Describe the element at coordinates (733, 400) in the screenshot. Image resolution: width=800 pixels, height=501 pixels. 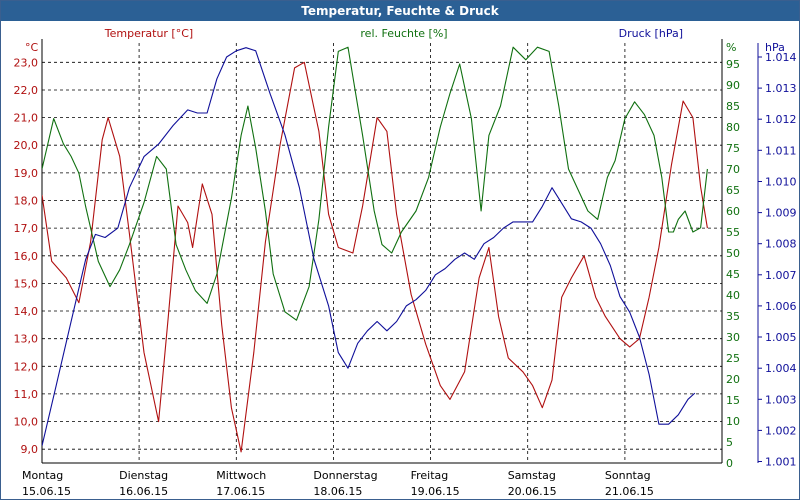
I see `humidity-tick-label: 15` at that location.